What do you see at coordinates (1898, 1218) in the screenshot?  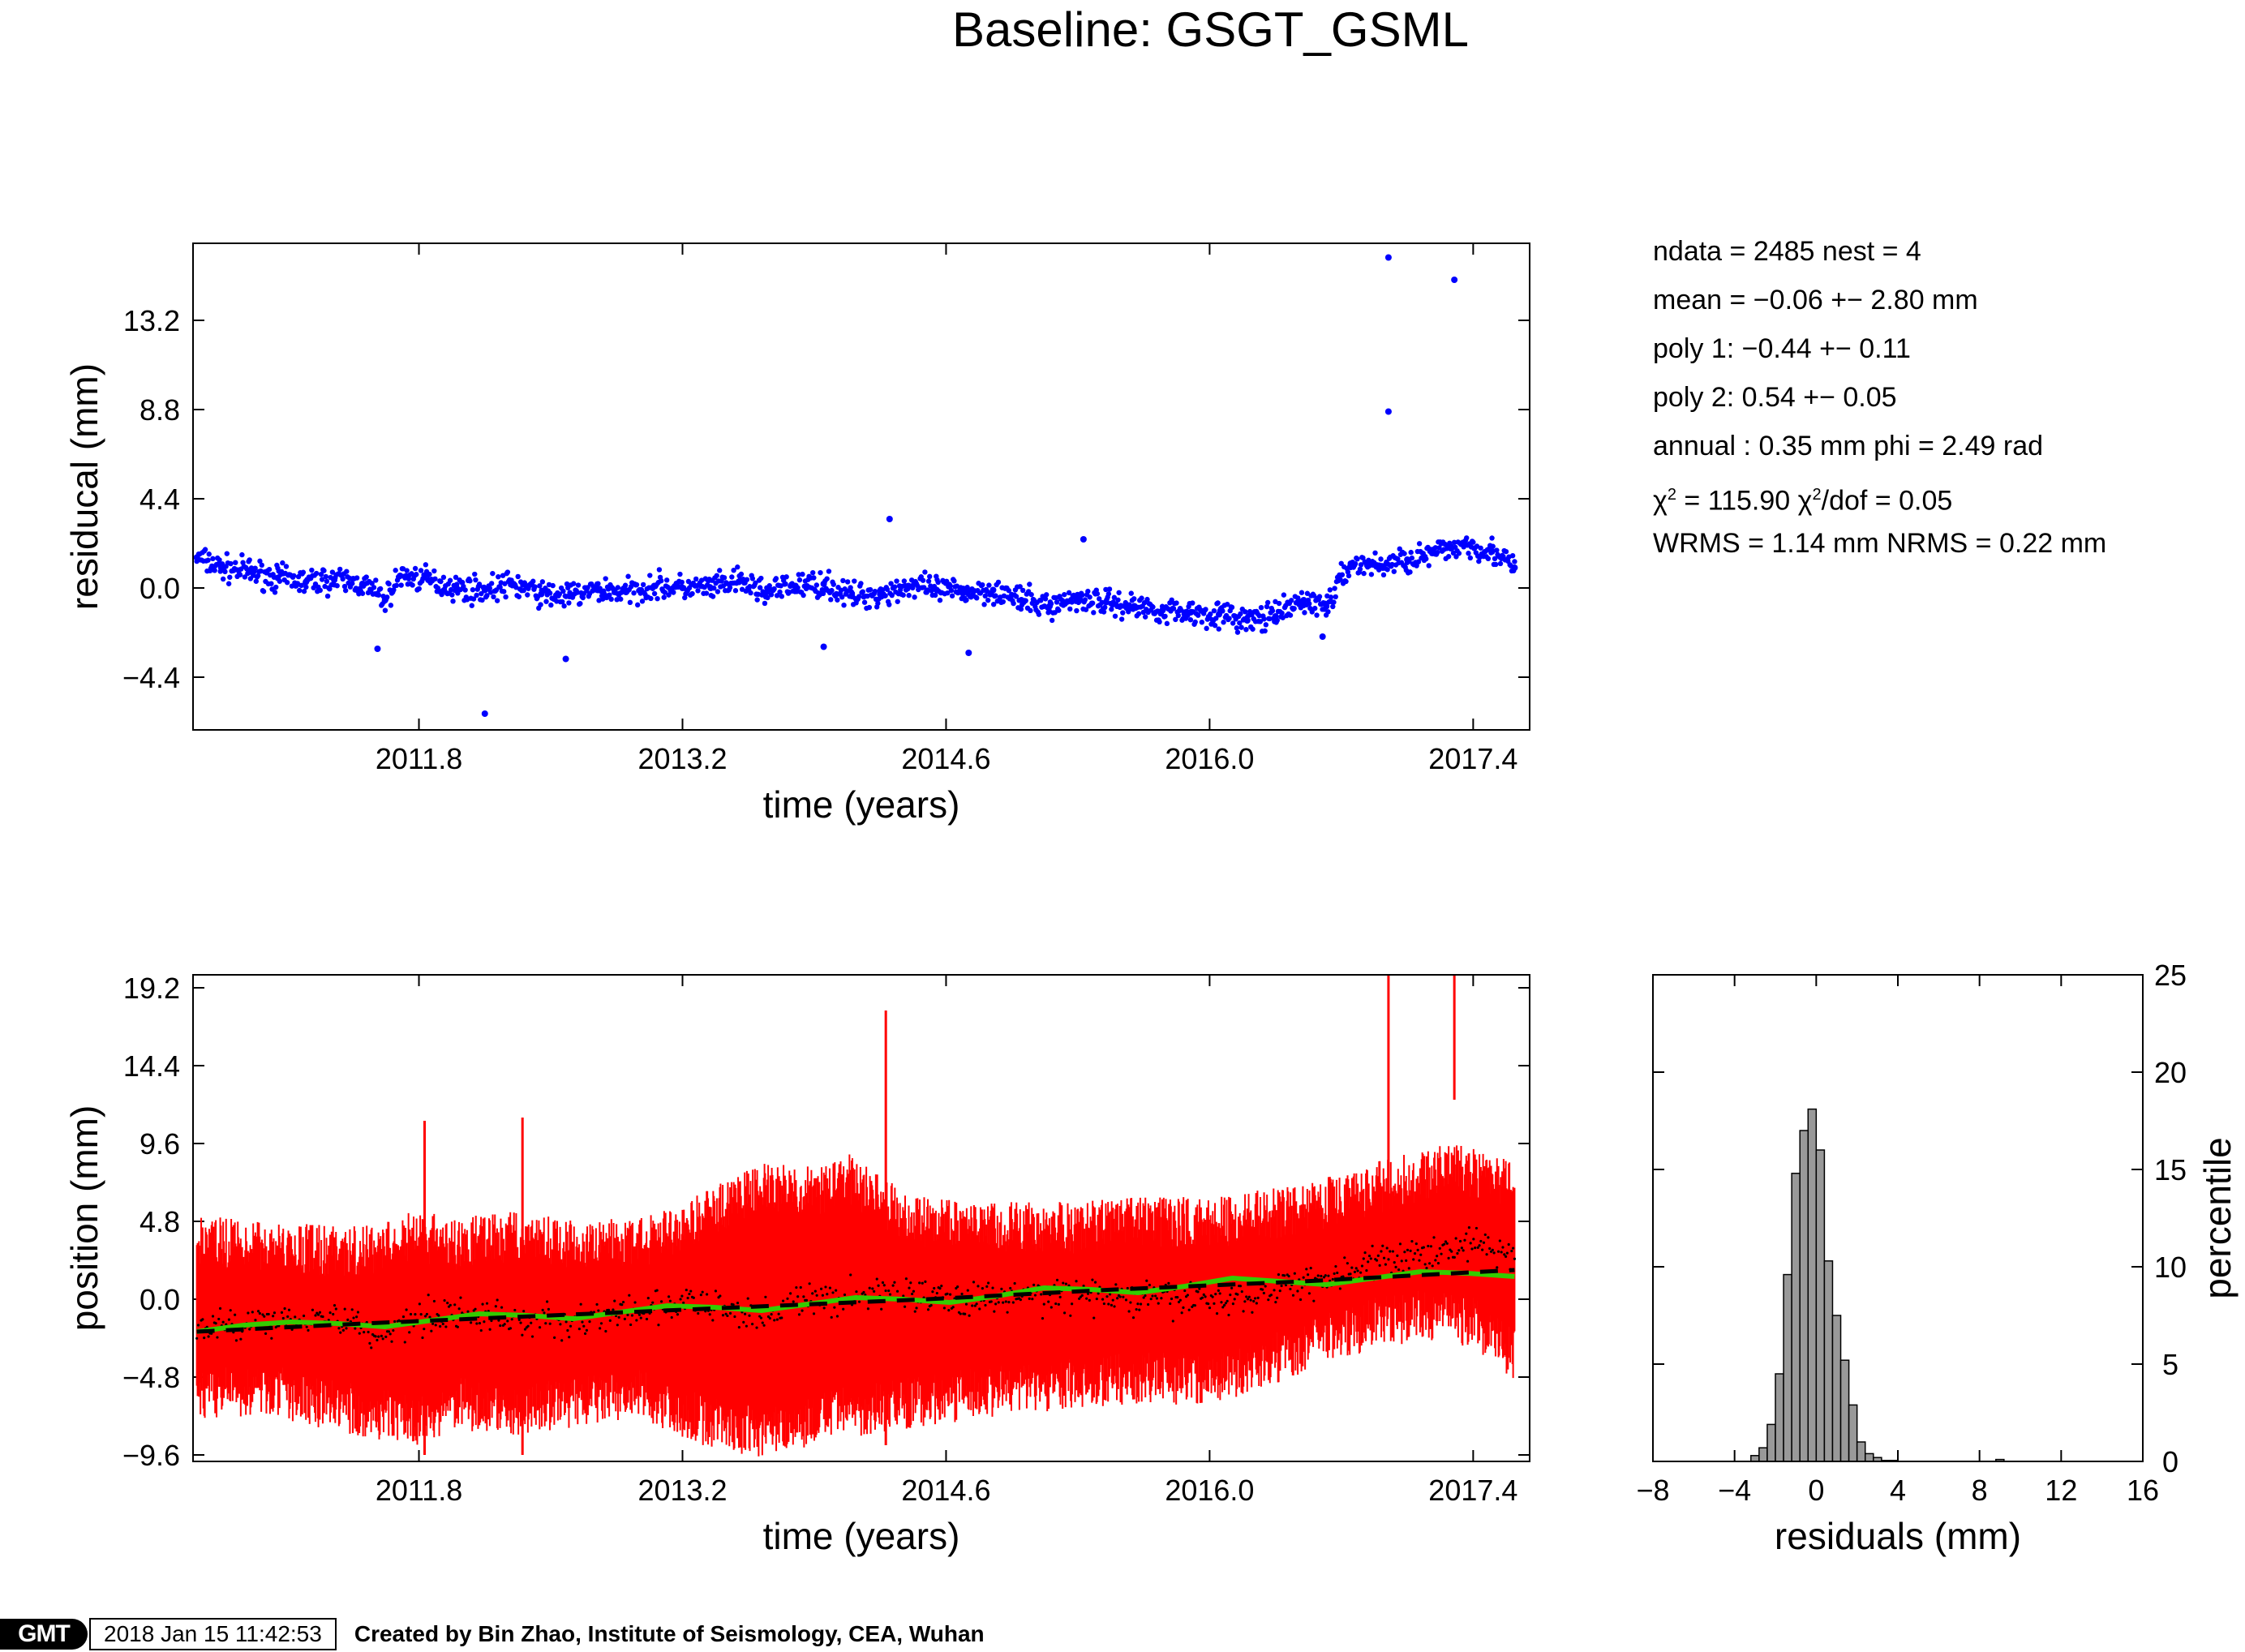 I see `histogram-frame` at bounding box center [1898, 1218].